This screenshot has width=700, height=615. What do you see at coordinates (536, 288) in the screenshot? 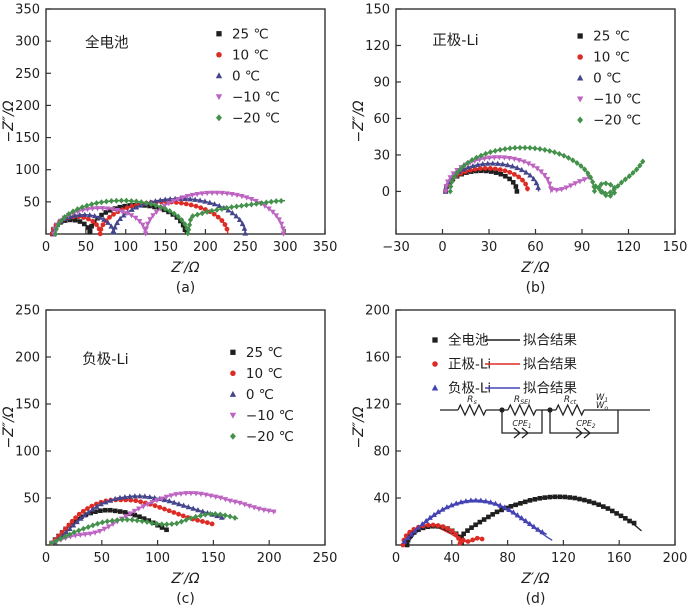
I see `svg-text: (b)` at bounding box center [536, 288].